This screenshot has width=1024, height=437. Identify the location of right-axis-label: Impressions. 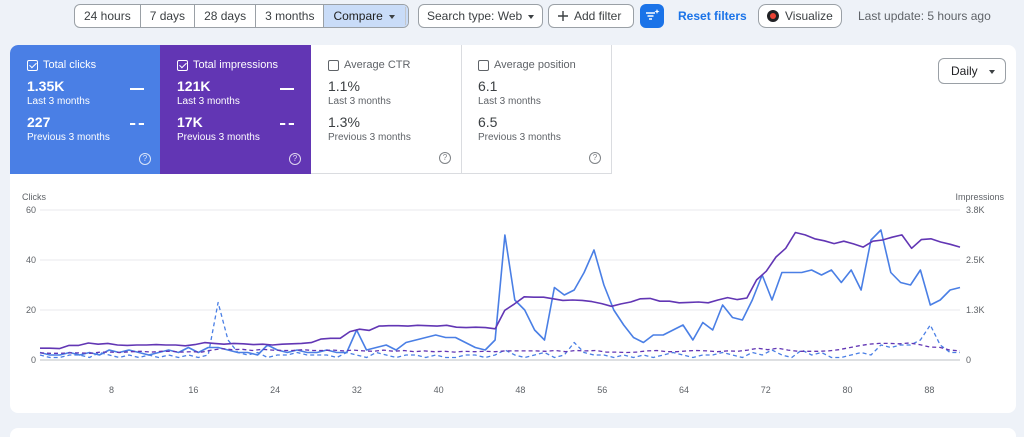
(979, 197).